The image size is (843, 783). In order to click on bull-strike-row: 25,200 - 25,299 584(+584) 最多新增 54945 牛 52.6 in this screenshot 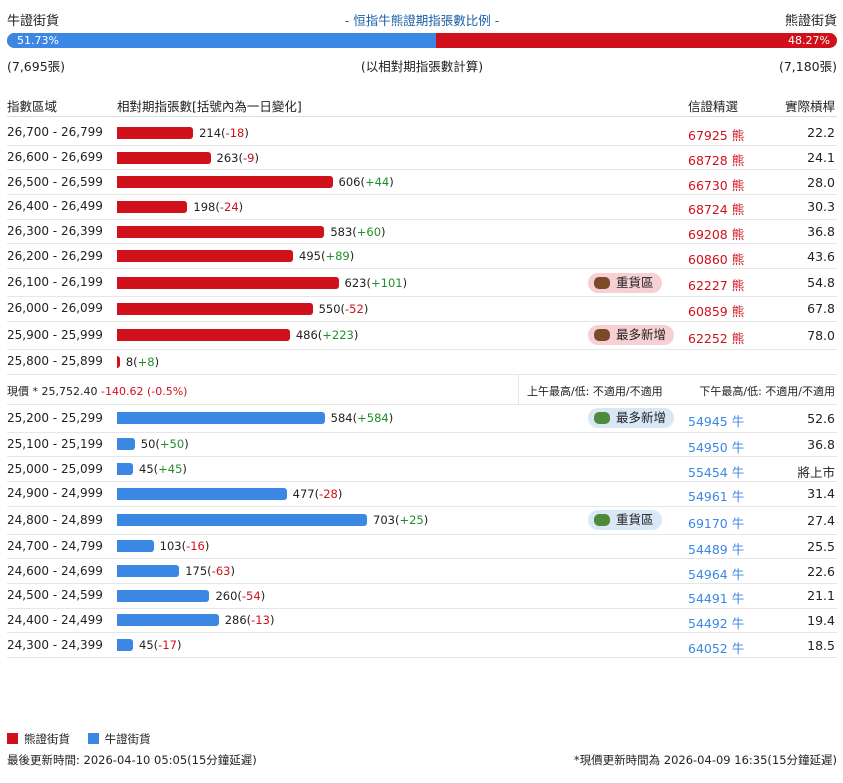, I will do `click(422, 419)`.